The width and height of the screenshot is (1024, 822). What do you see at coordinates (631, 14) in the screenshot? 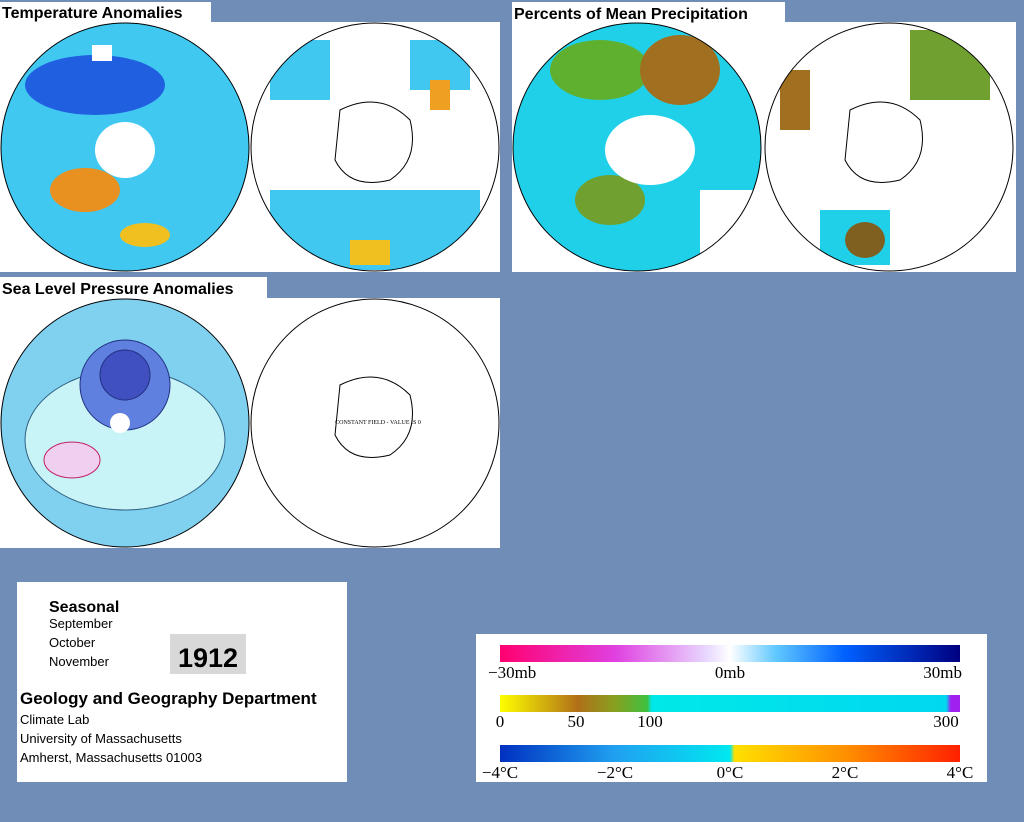
I see `panel-title: Percents of Mean Precipitation` at bounding box center [631, 14].